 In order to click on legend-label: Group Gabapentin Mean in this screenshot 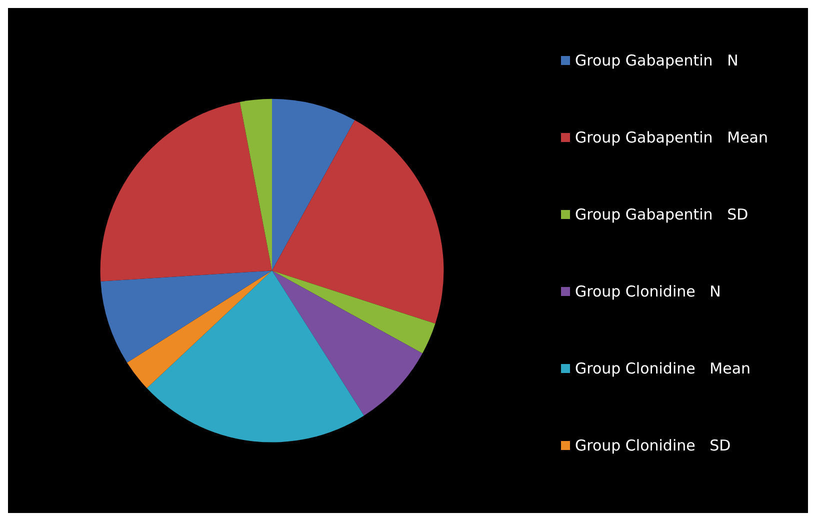, I will do `click(671, 137)`.